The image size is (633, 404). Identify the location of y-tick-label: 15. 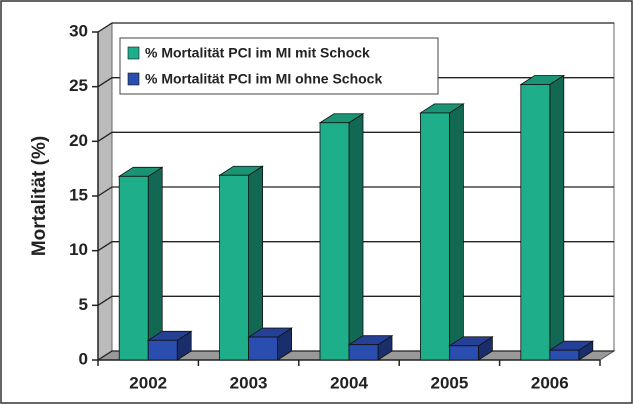
(78, 194).